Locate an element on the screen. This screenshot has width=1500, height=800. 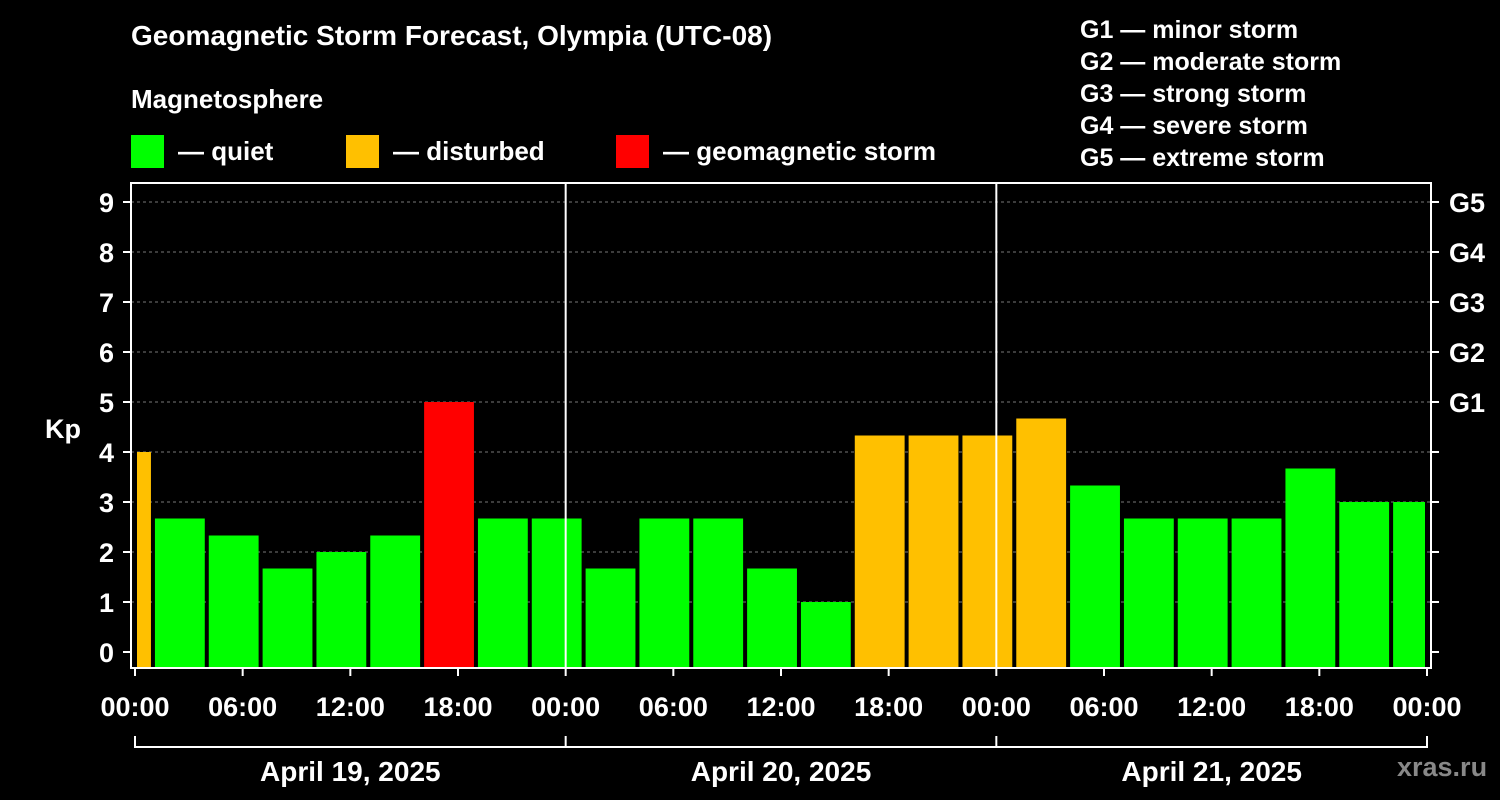
magnetosphere-label: Magnetosphere is located at coordinates (227, 99).